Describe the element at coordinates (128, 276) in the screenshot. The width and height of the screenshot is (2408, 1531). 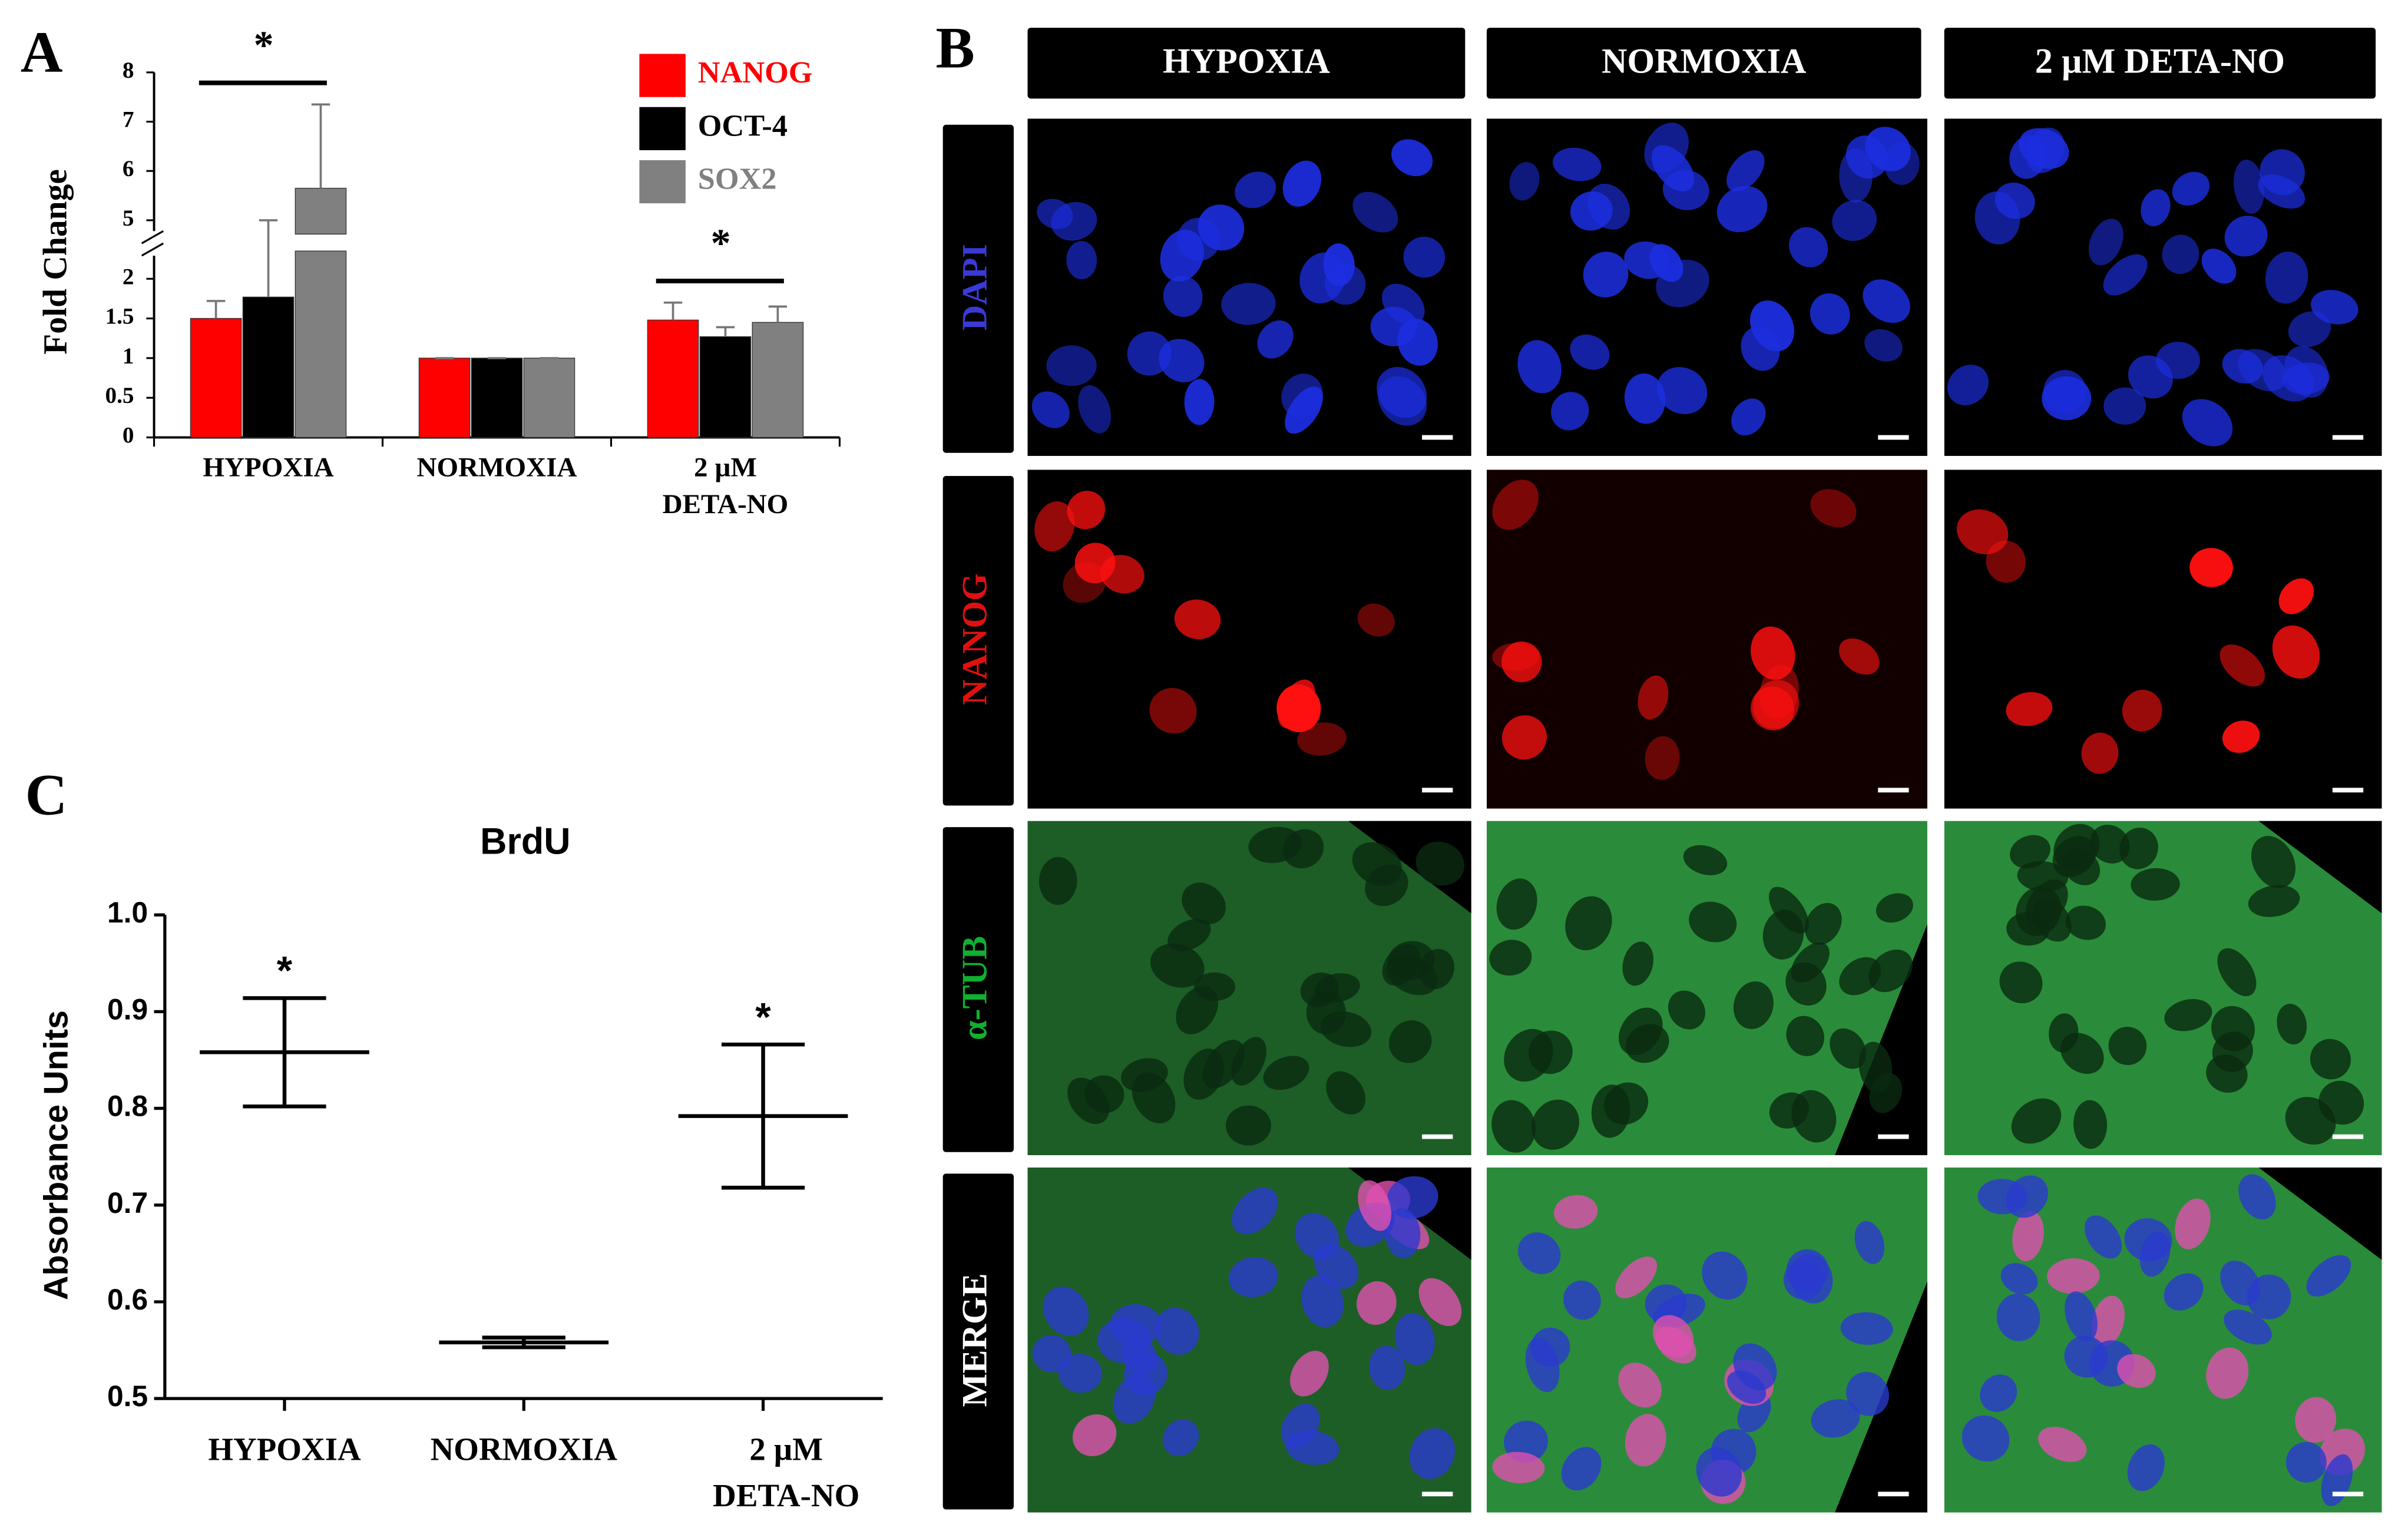
I see `y-tick-label: 2` at that location.